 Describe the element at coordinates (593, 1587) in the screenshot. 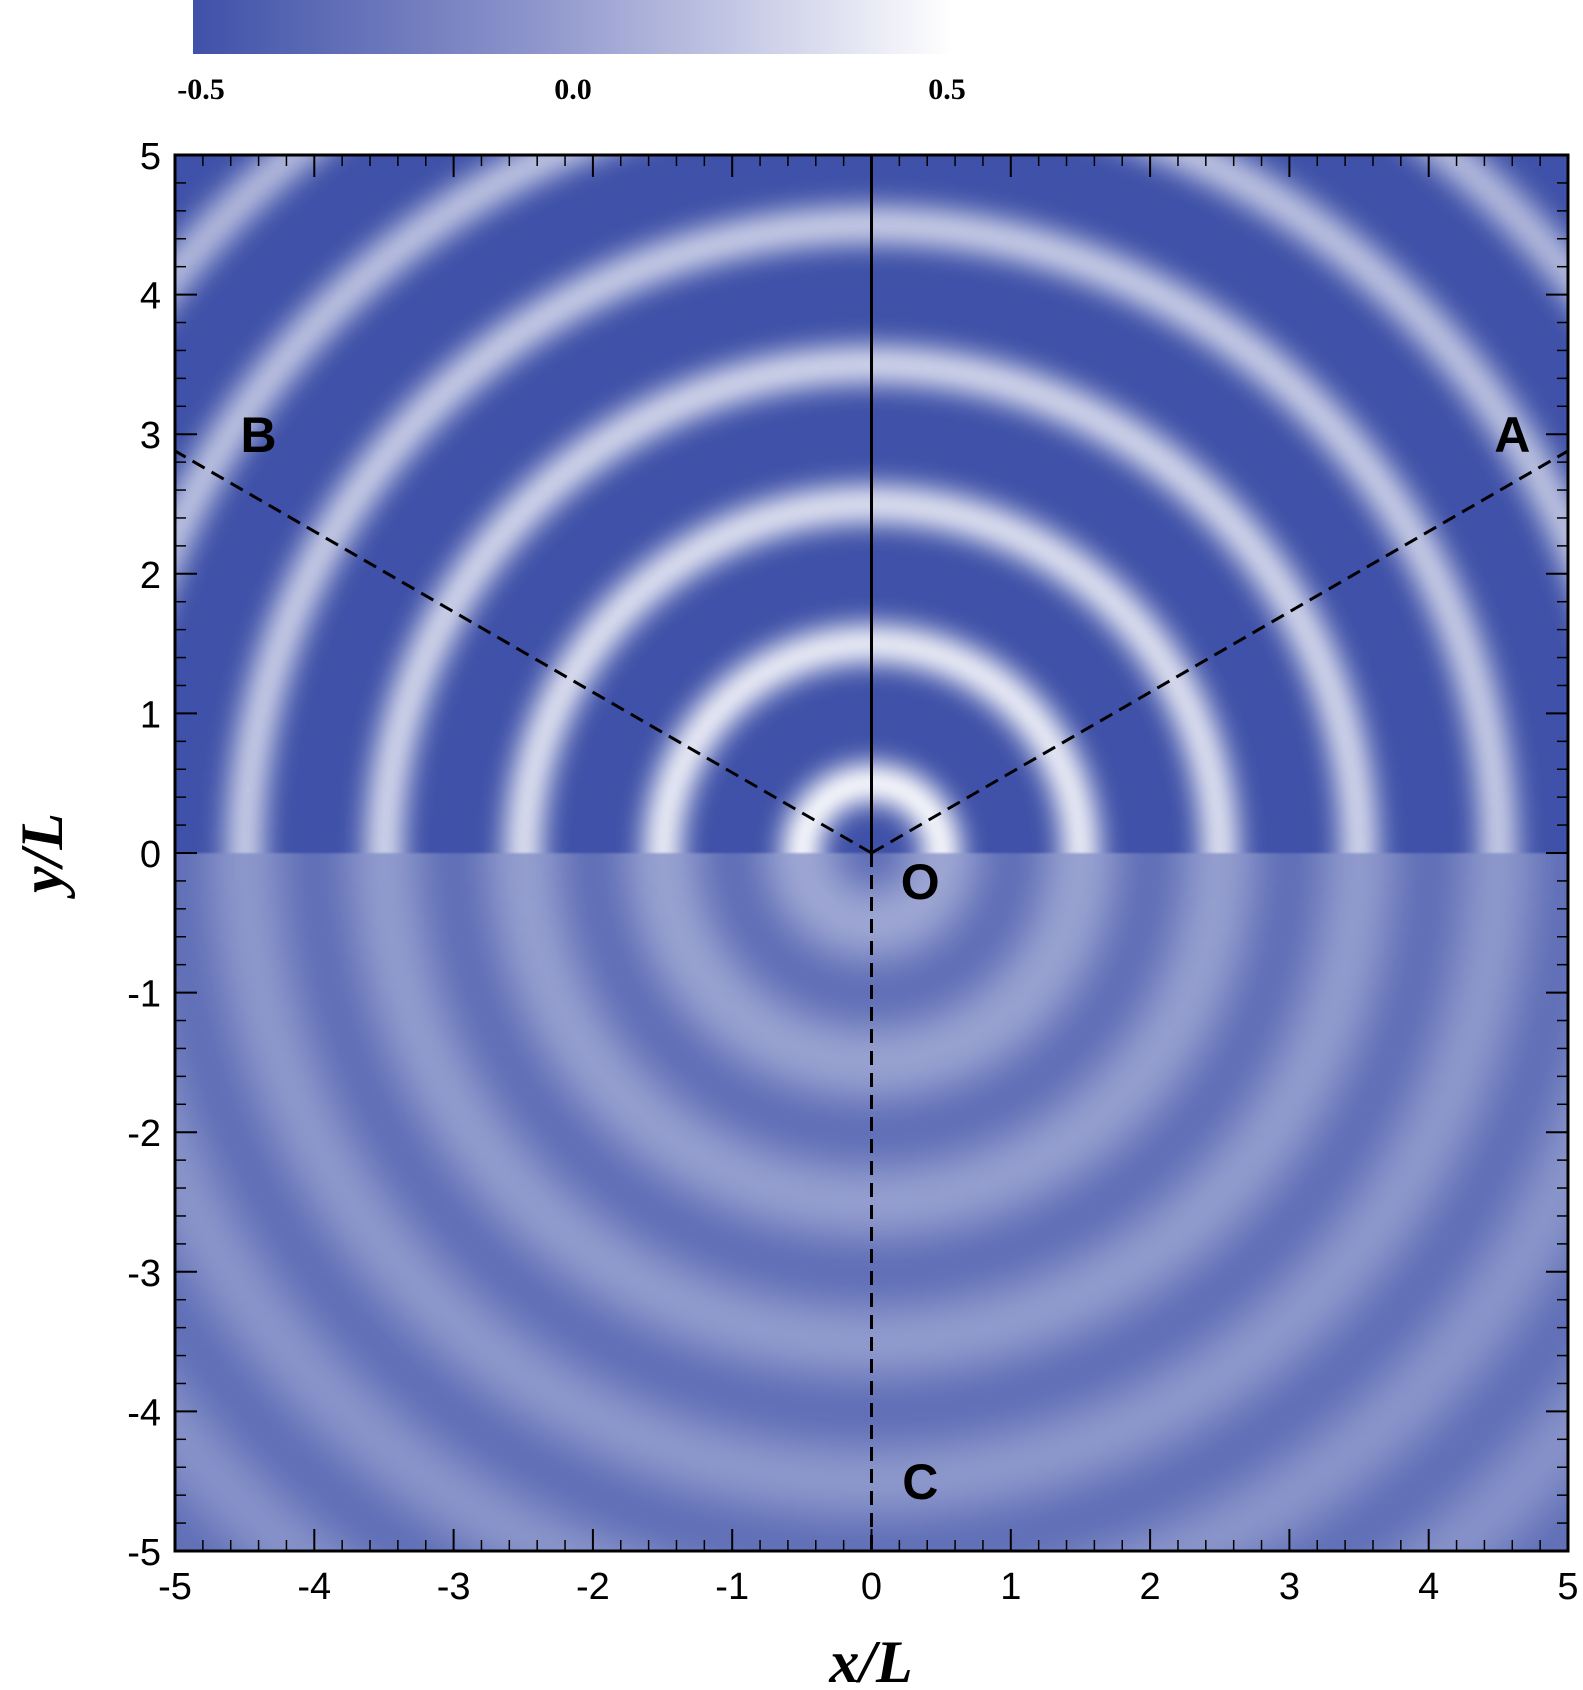

I see `x-tick-label: -2` at that location.